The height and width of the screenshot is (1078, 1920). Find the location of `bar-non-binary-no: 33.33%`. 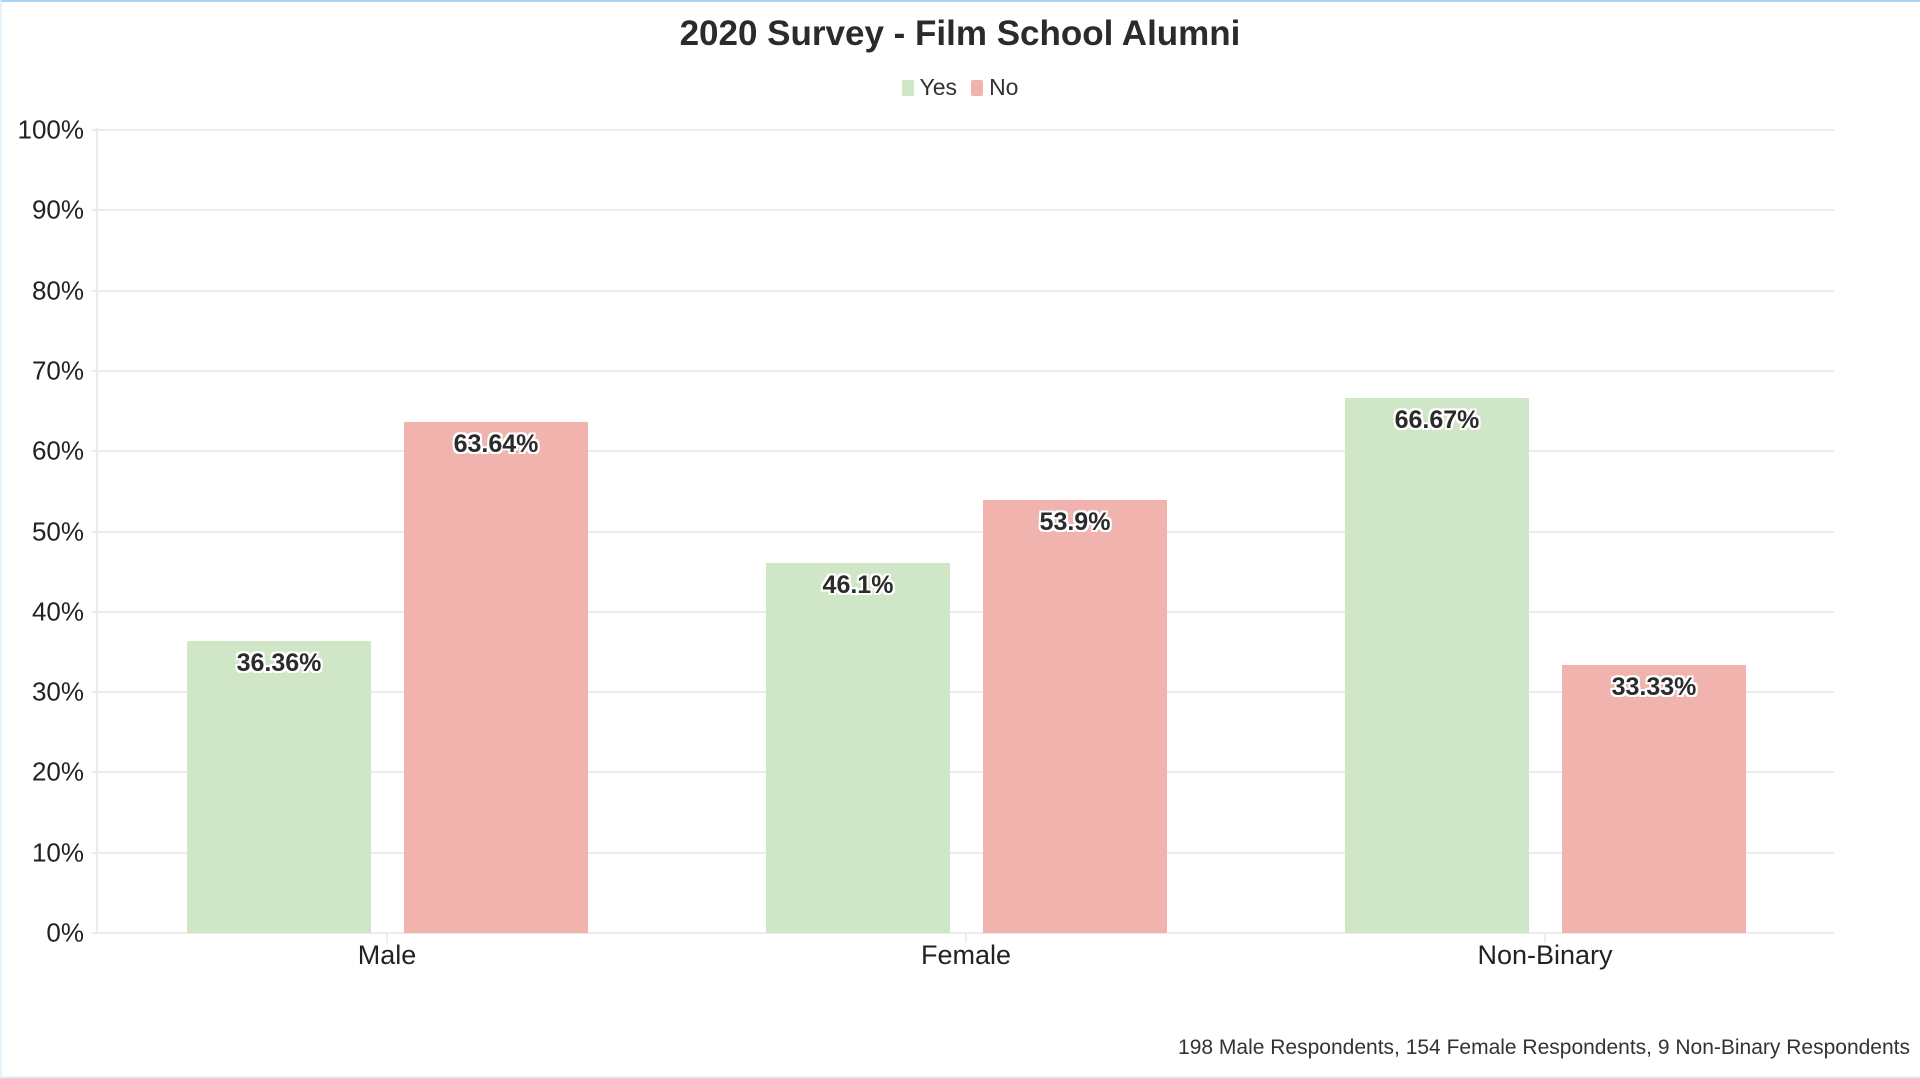

bar-non-binary-no: 33.33% is located at coordinates (1654, 799).